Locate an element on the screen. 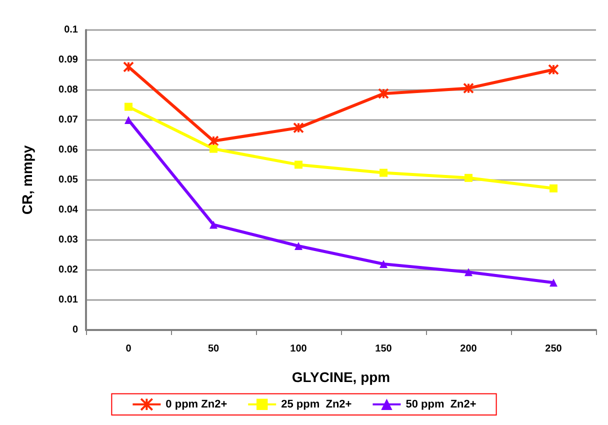 This screenshot has height=425, width=608. y-tick-label: 0.08 is located at coordinates (68, 90).